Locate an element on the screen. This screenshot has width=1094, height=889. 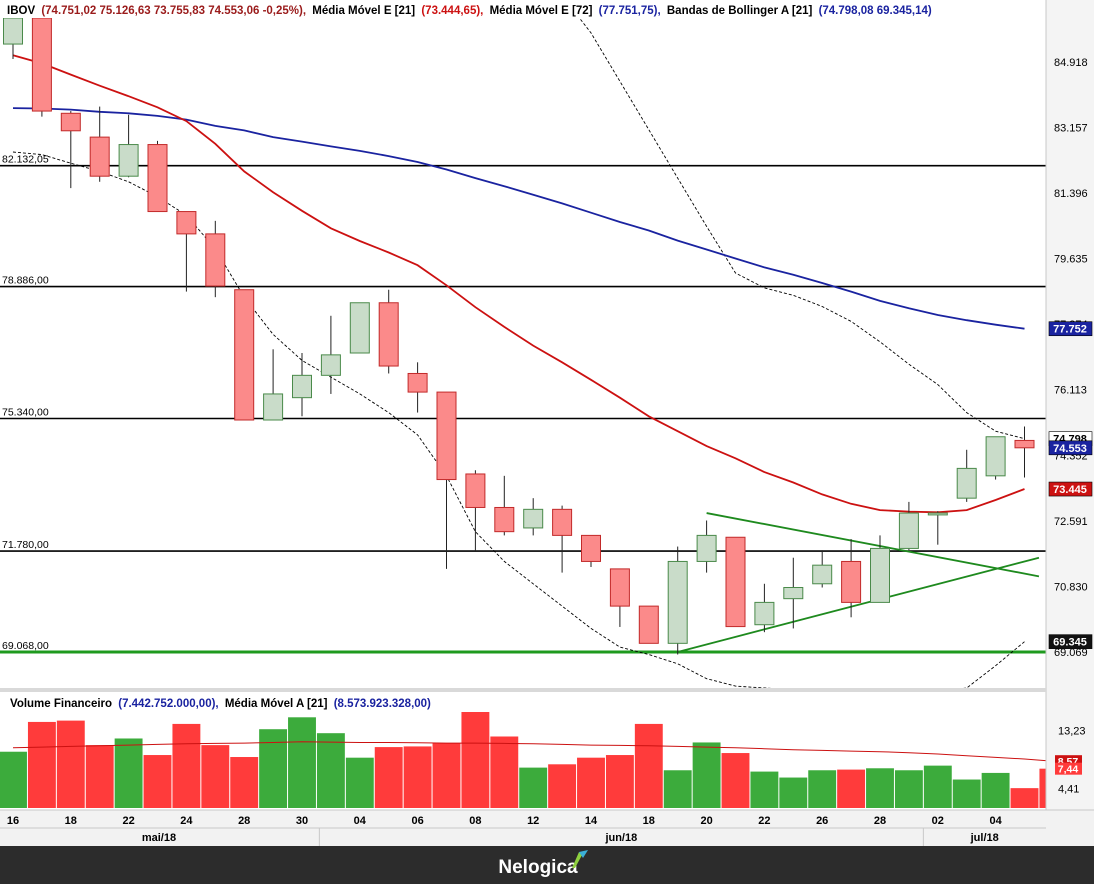
value-tag-text: 74.553 is located at coordinates (1070, 449).